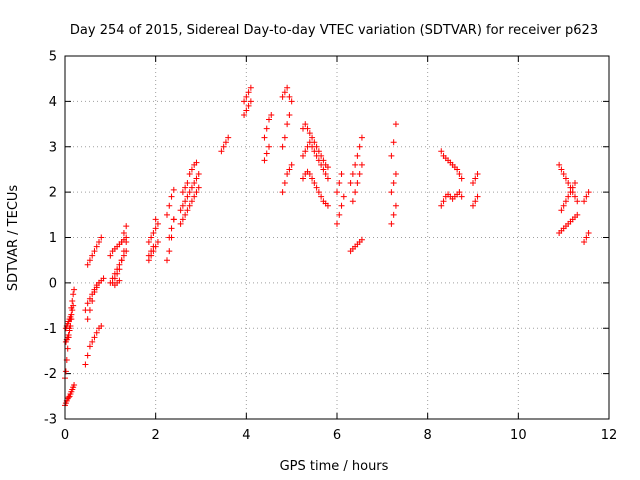 The image size is (640, 480). Describe the element at coordinates (50, 420) in the screenshot. I see `y-tick-label: -3` at that location.